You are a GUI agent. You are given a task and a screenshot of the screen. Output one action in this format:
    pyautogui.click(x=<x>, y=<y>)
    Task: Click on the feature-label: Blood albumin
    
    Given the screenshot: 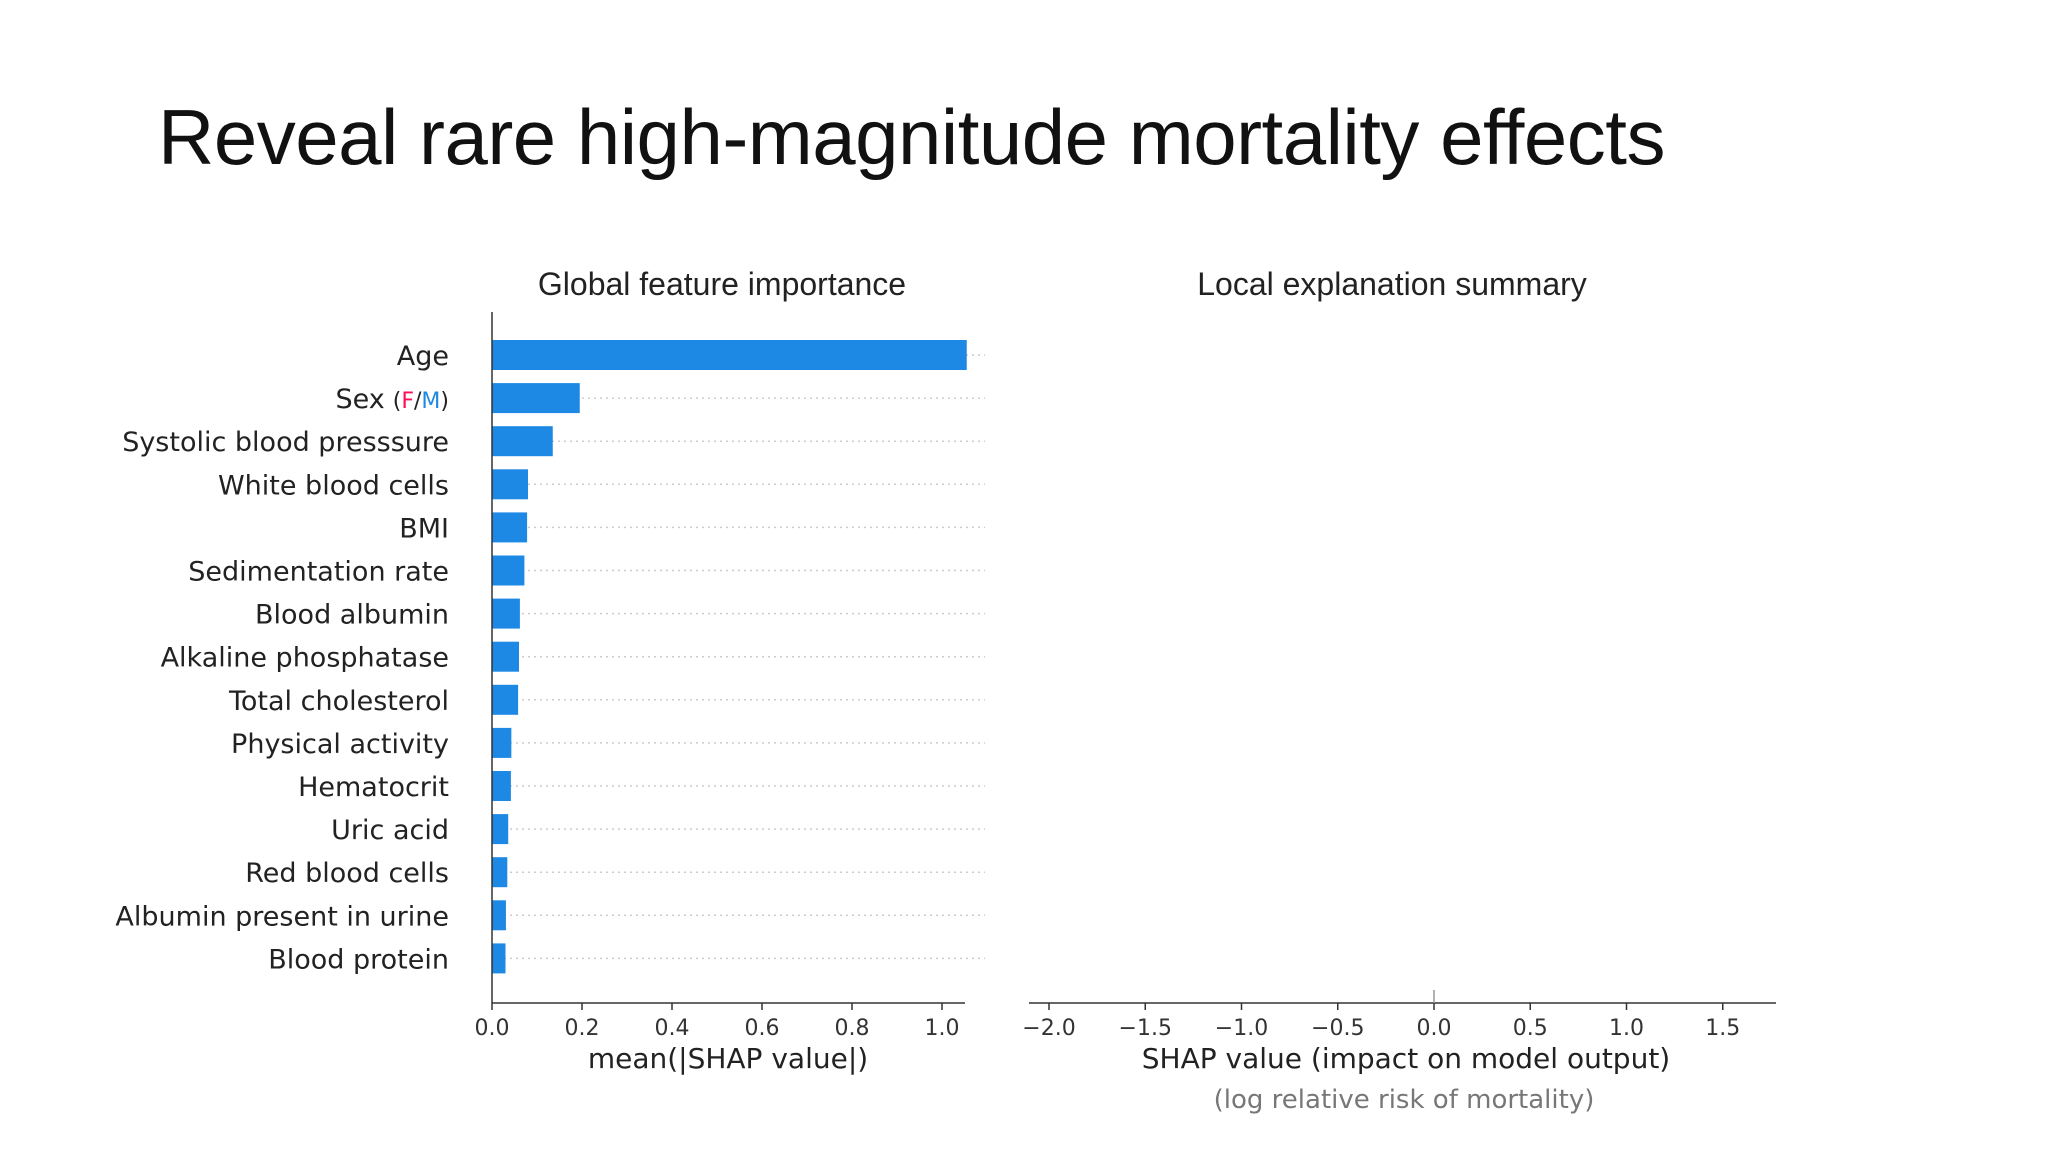 What is the action you would take?
    pyautogui.click(x=352, y=615)
    